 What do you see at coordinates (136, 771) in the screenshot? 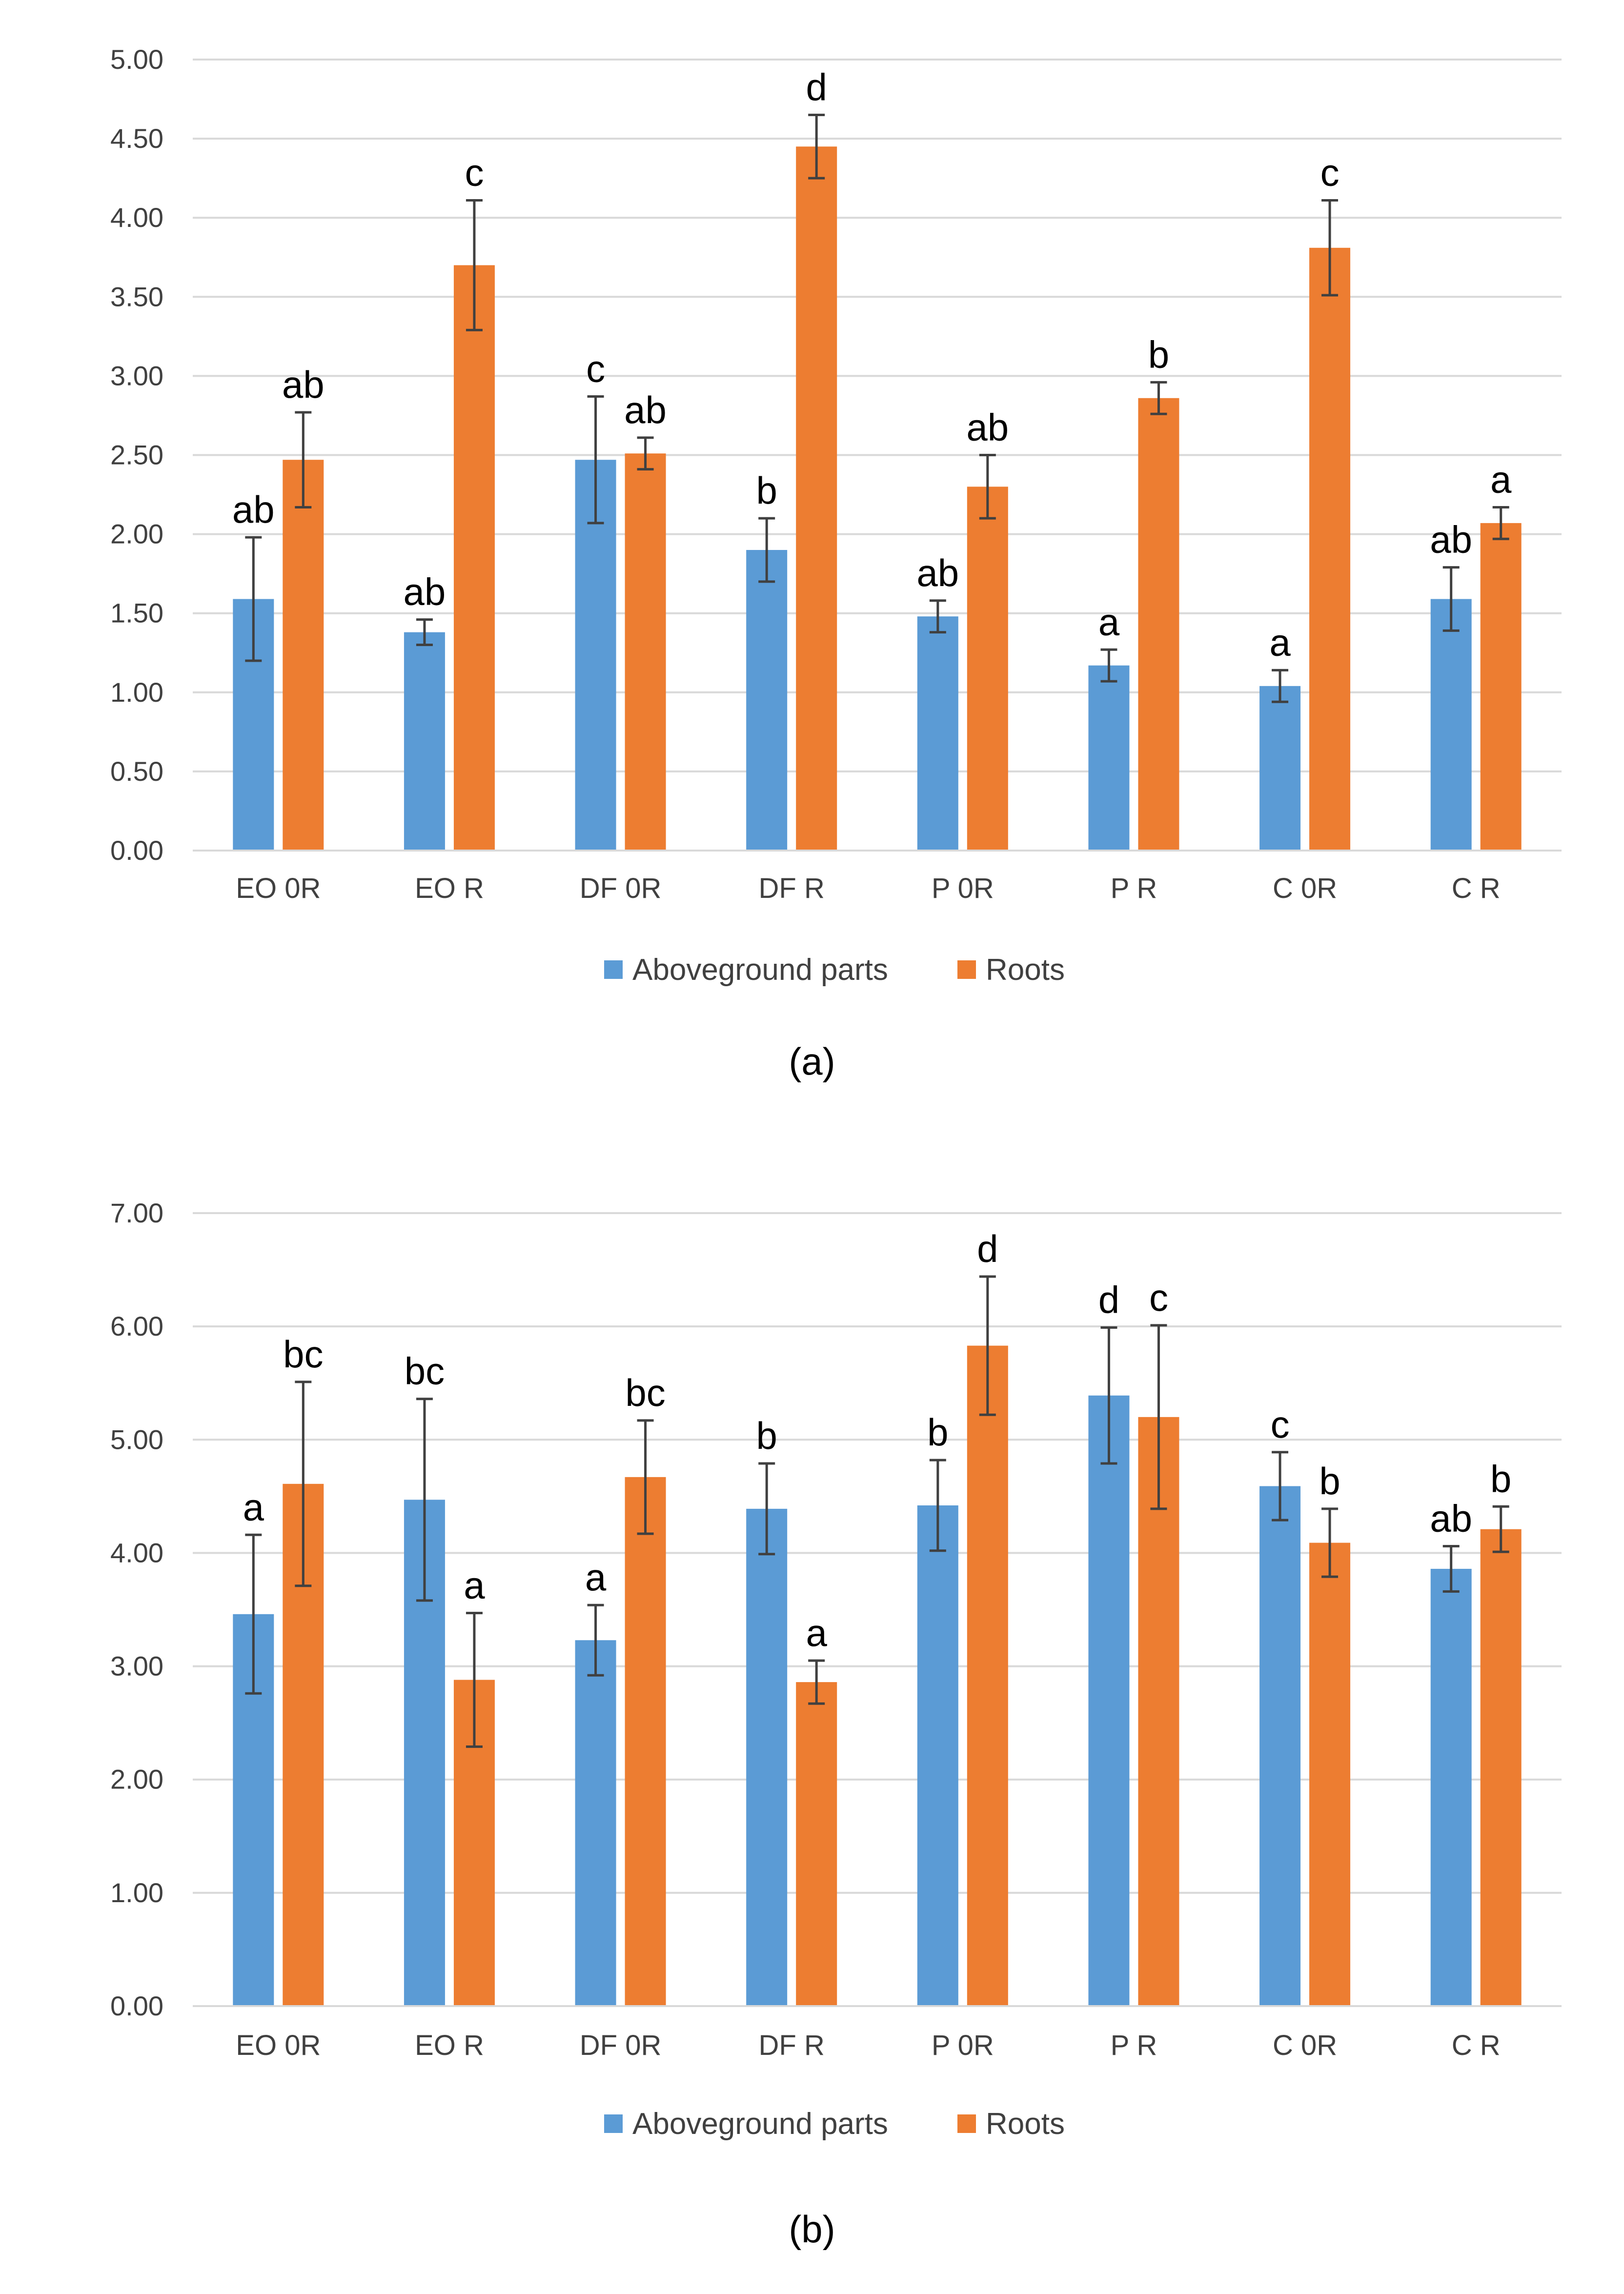
I see `y-tick-label: 0.50` at bounding box center [136, 771].